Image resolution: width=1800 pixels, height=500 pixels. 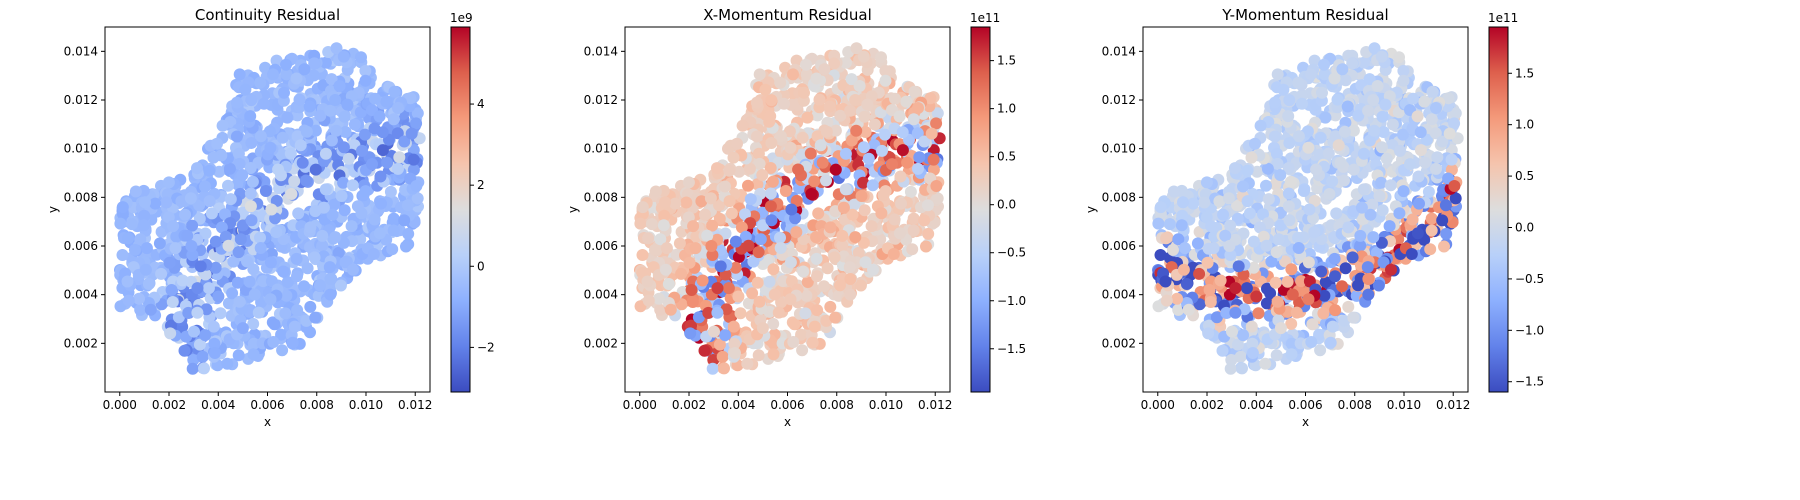 I want to click on x-tick-label: 0.002, so click(x=689, y=405).